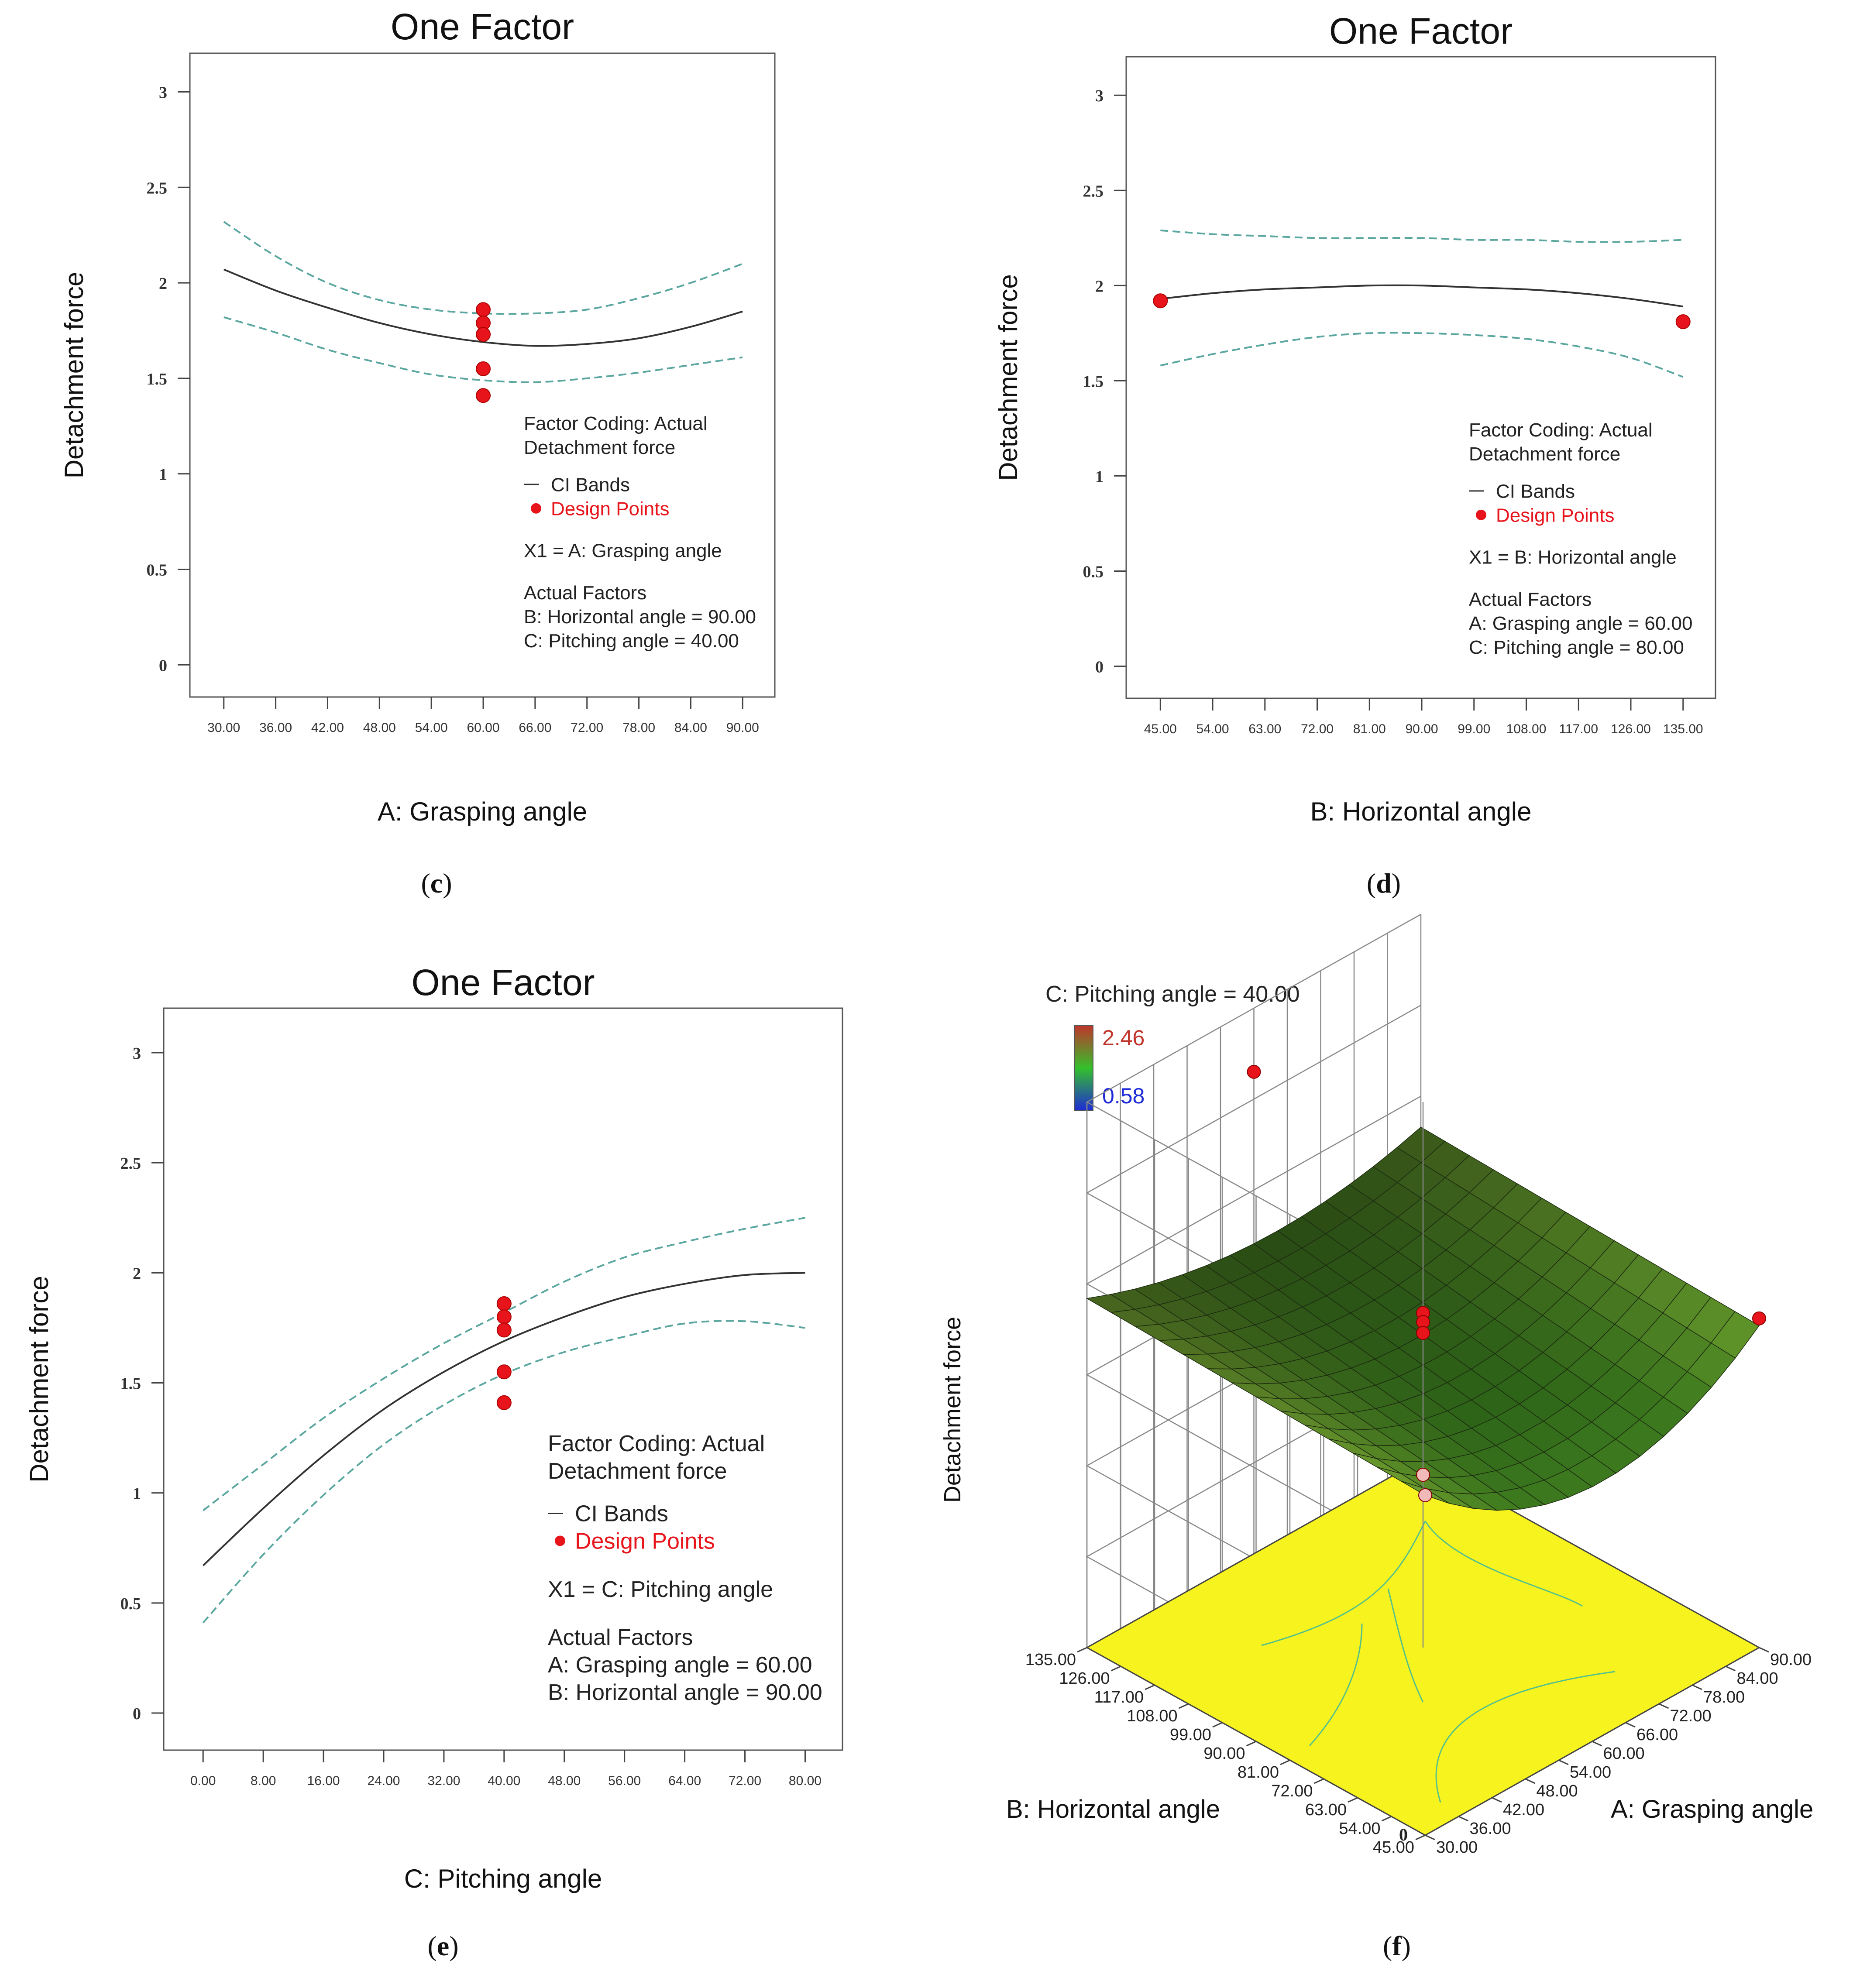  What do you see at coordinates (1691, 1716) in the screenshot?
I see `a-tick-label: 72.00` at bounding box center [1691, 1716].